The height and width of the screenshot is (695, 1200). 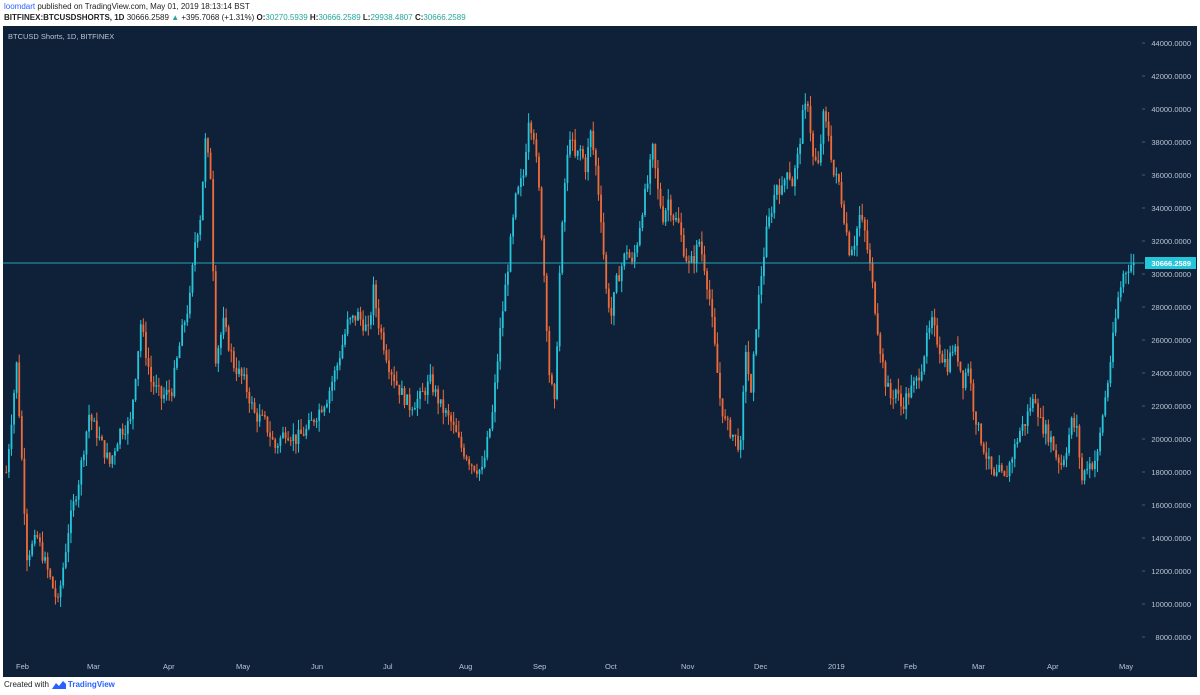 I want to click on y-tick-label: 16000.0000, so click(x=1171, y=505).